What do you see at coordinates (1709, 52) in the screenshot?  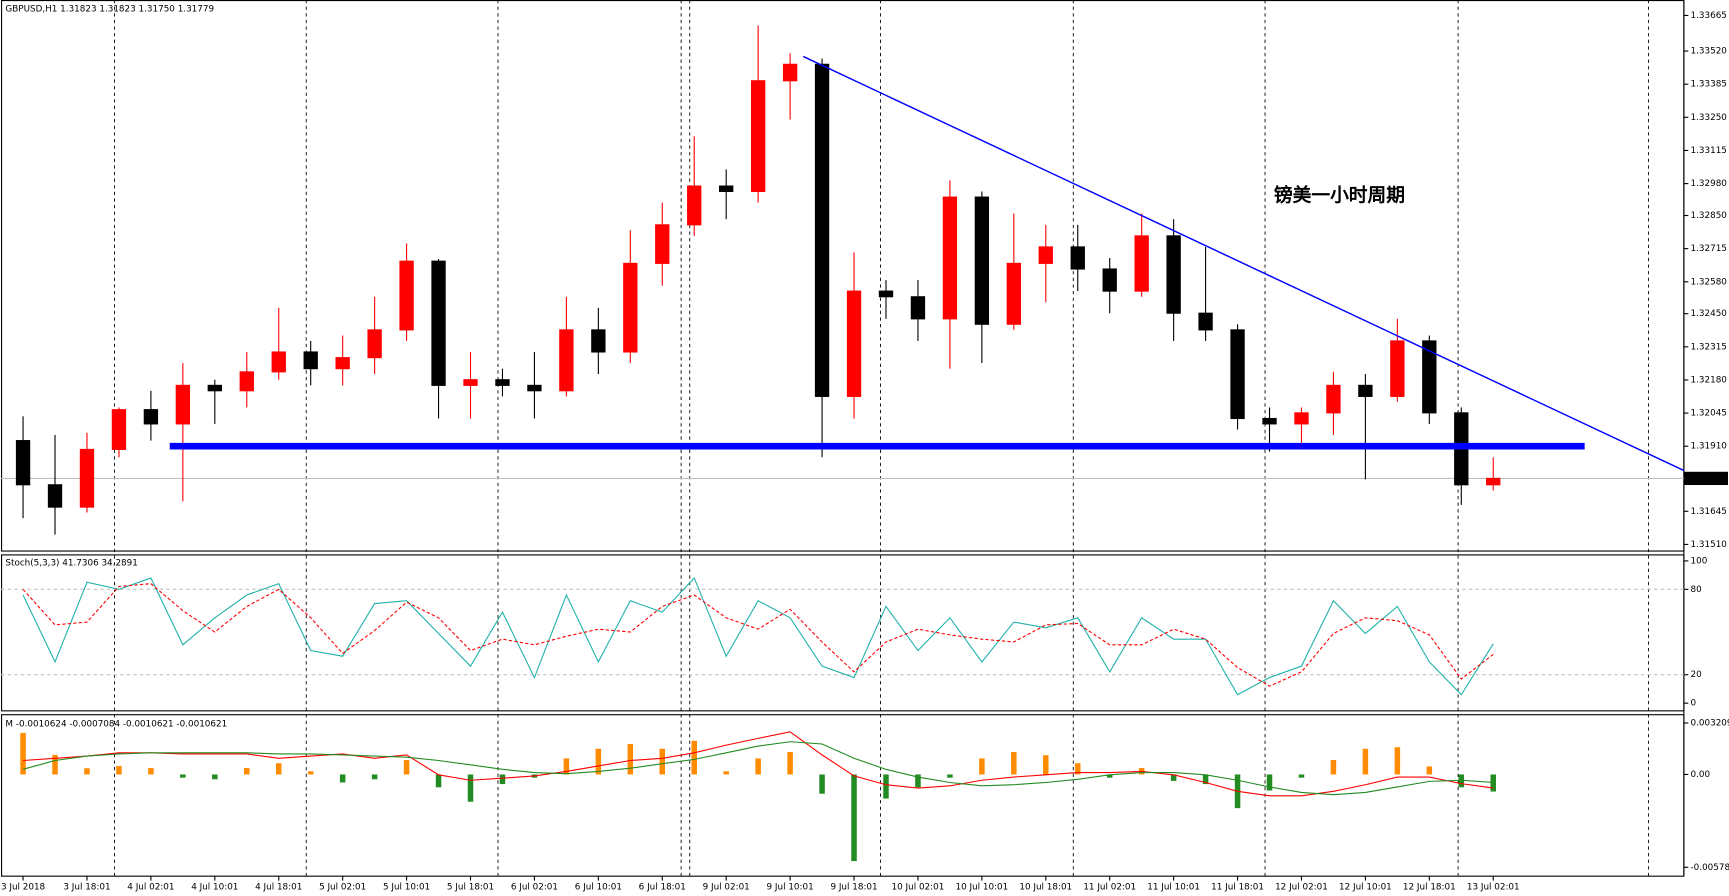 I see `y-tick-label: 1.33520` at bounding box center [1709, 52].